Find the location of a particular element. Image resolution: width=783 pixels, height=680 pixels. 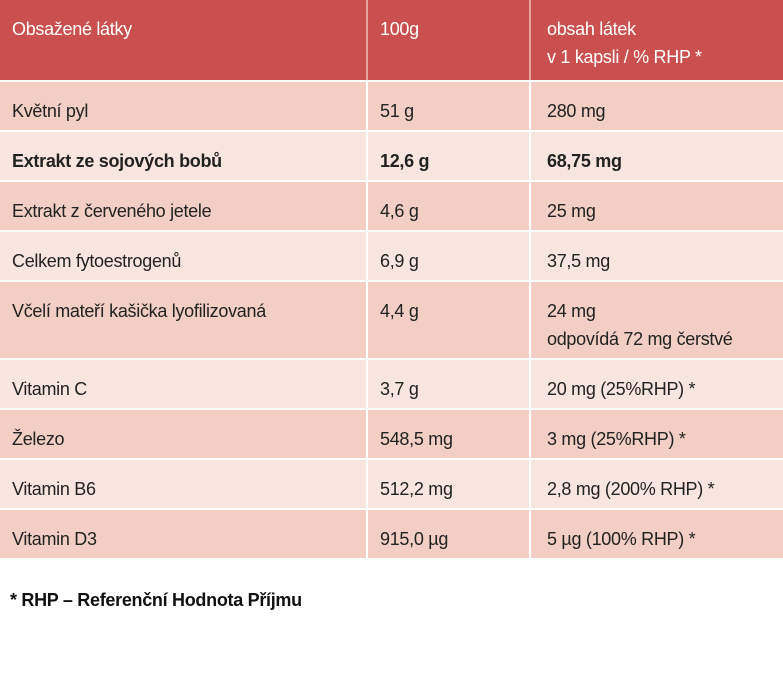

cell-text: Vitamin C is located at coordinates (49, 389).